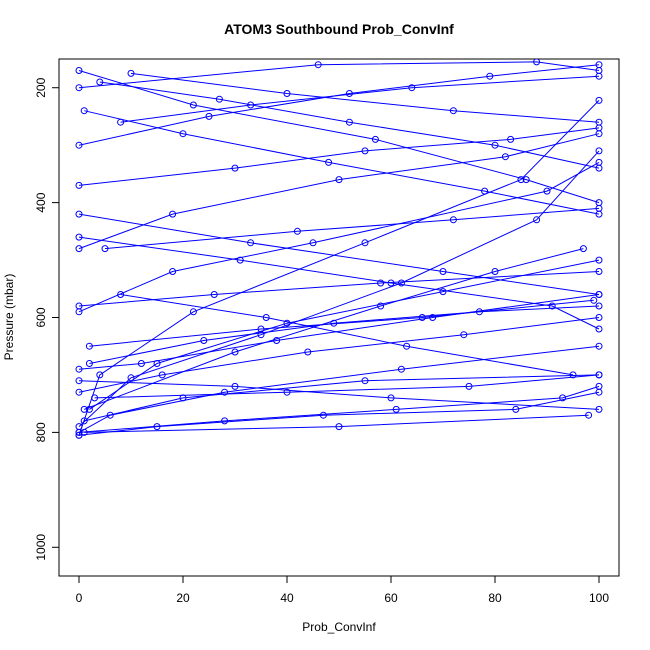  I want to click on chart-title: ATOM3 Southbound Prob_ConvInf, so click(339, 29).